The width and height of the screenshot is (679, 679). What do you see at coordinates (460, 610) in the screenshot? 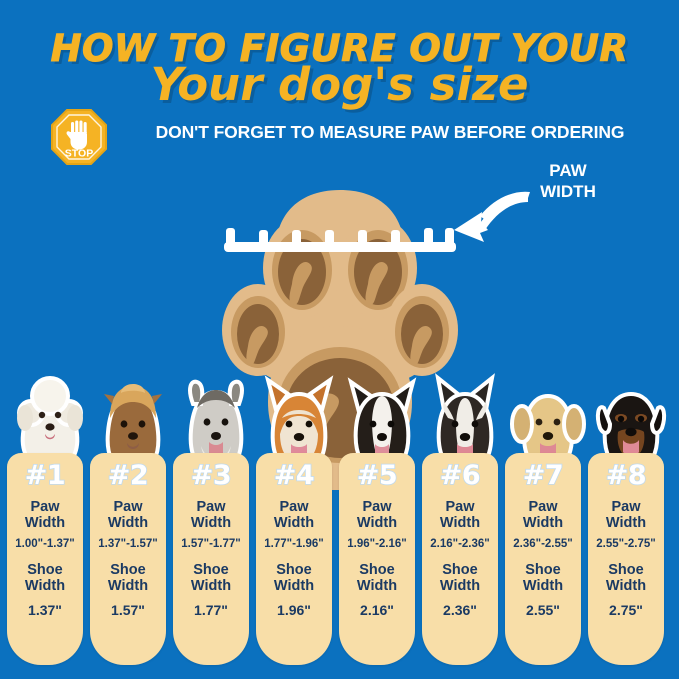
I see `shoe-width-value: 2.36"` at bounding box center [460, 610].